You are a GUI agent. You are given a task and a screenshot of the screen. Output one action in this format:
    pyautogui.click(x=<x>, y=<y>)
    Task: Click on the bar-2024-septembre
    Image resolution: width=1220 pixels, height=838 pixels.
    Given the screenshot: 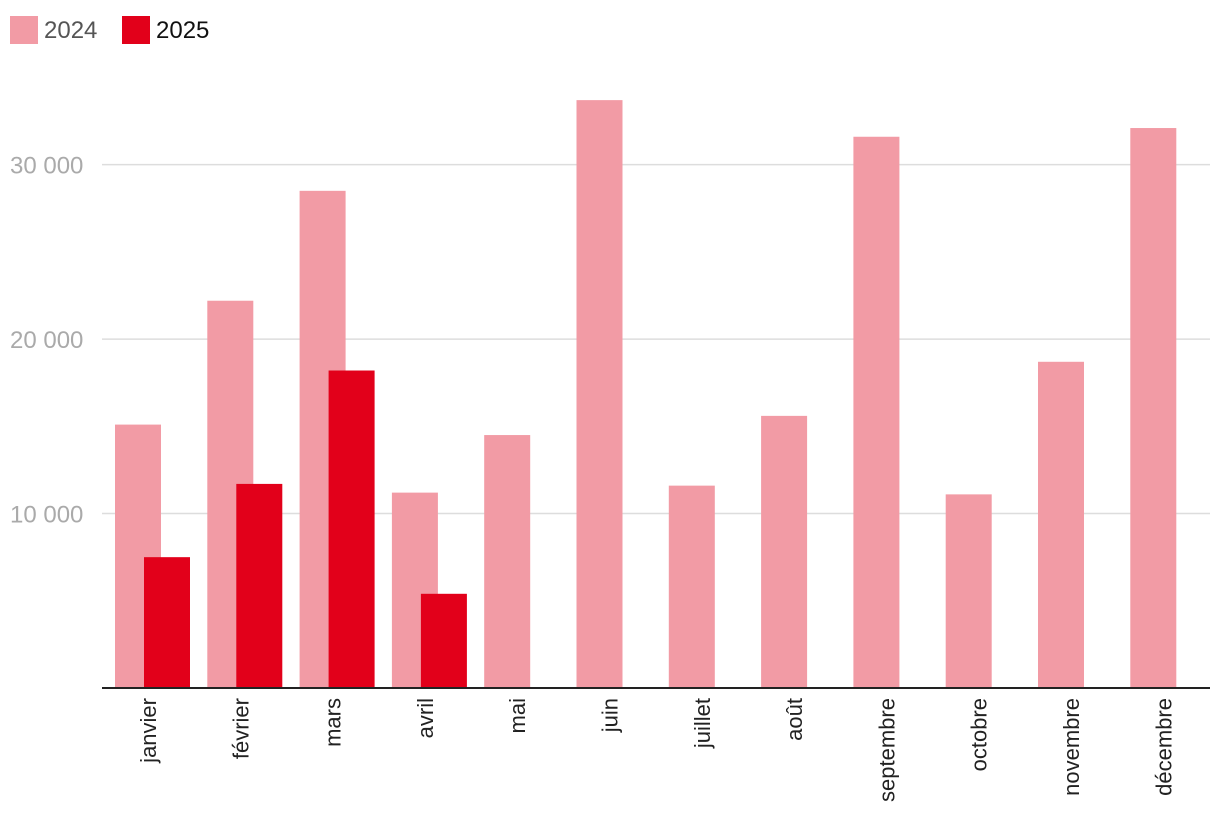 What is the action you would take?
    pyautogui.click(x=876, y=412)
    